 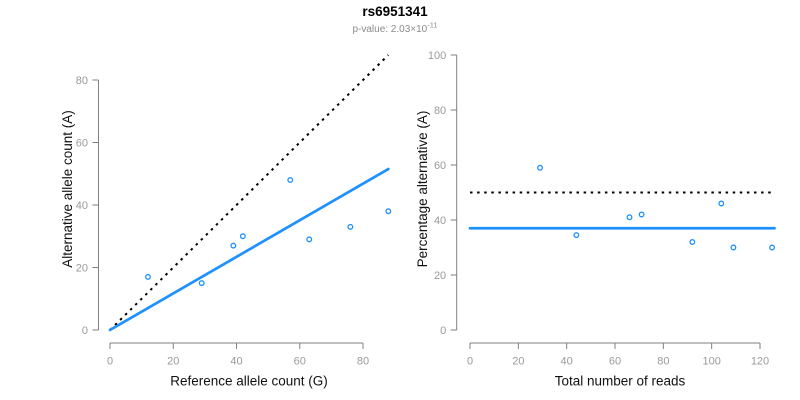 I want to click on figure-subtitle-pvalue: p-value: 2.03×10-11, so click(x=394, y=28).